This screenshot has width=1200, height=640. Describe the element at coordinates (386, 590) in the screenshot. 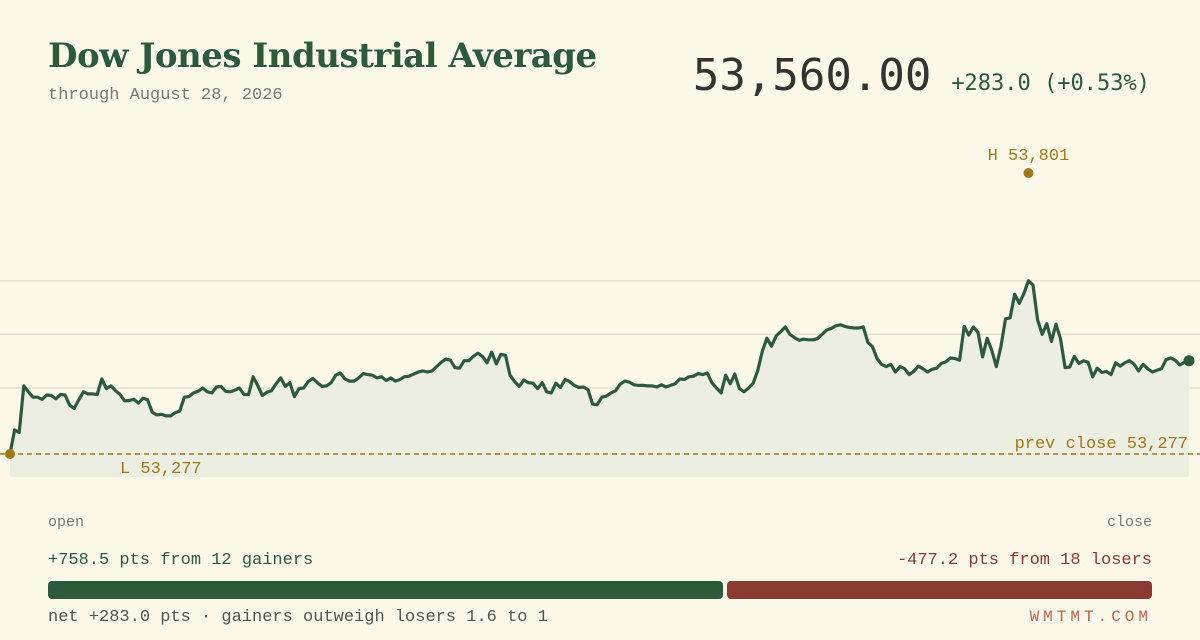

I see `gainers-segment` at that location.